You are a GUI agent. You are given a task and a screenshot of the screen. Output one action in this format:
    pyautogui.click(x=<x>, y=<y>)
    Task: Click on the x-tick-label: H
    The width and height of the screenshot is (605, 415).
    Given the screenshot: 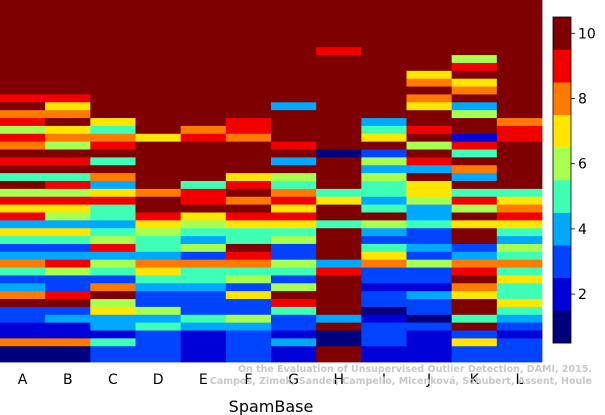 What is the action you would take?
    pyautogui.click(x=338, y=380)
    